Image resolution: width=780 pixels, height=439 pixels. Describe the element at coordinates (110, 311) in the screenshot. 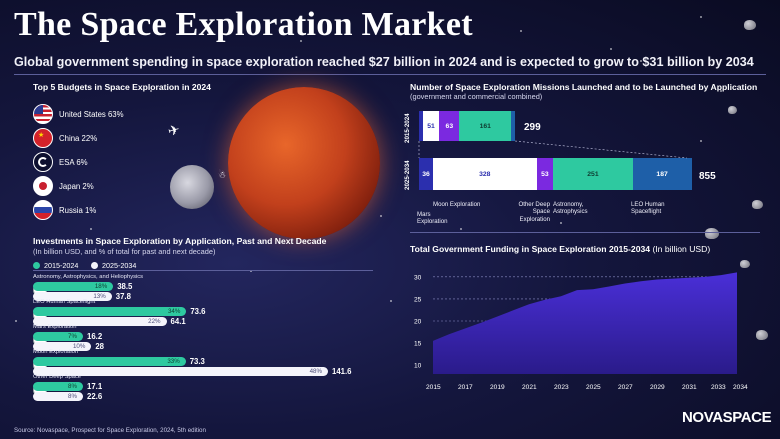

I see `bar-2015-2024: 34%` at that location.